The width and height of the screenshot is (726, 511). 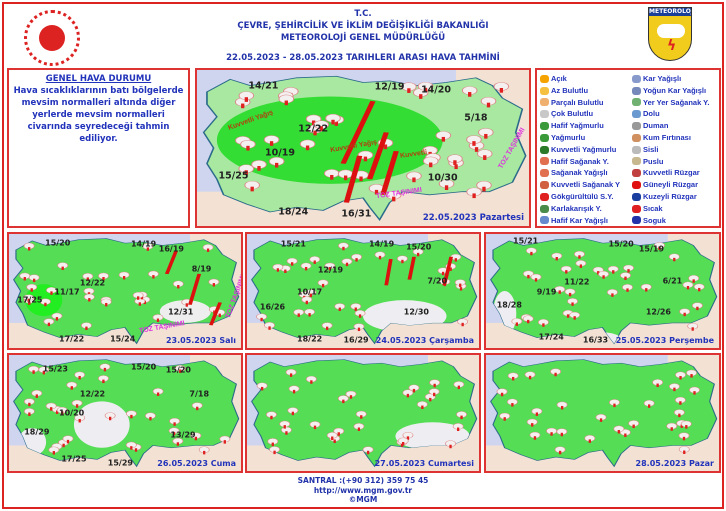 What do you see at coordinates (363, 38) in the screenshot?
I see `header-directorate: METEOROLOJİ GENEL MÜDÜRLÜĞÜ` at bounding box center [363, 38].